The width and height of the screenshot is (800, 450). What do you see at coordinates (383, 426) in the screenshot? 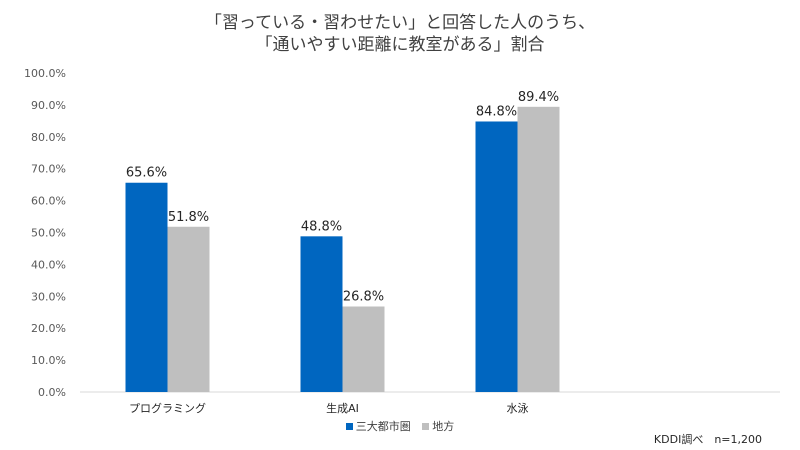
I see `legend-label-metro: 三大都市圏` at bounding box center [383, 426].